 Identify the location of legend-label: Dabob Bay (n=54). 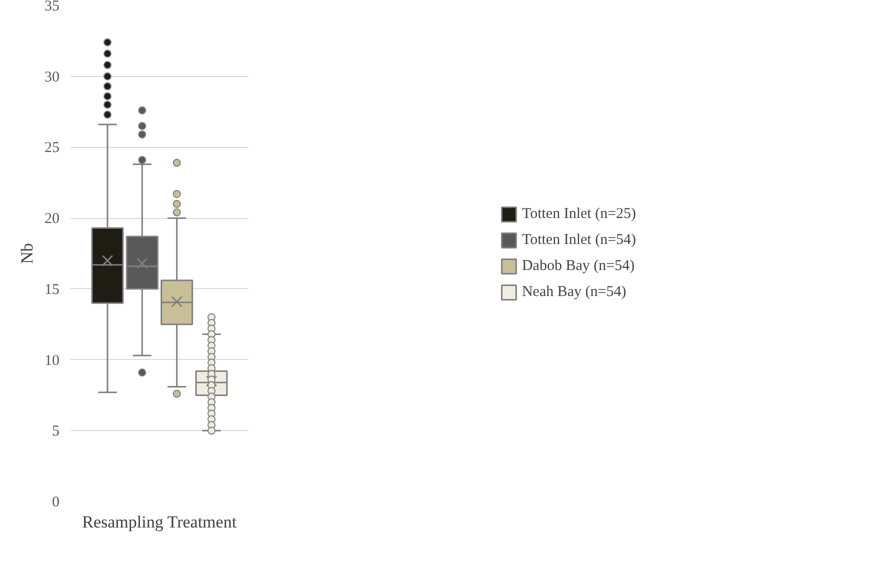
(578, 266).